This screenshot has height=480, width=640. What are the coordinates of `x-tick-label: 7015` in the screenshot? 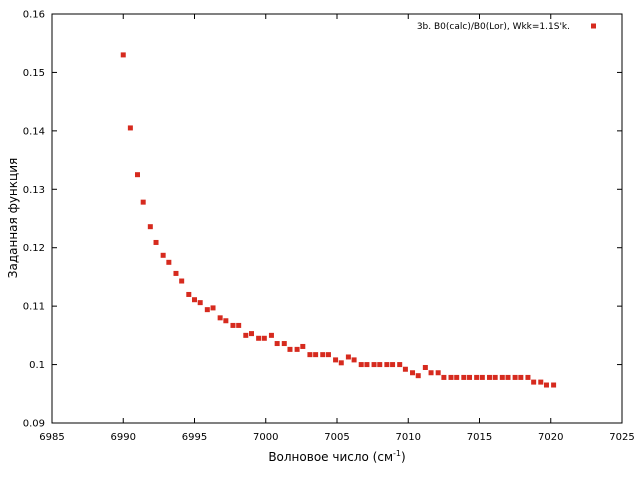 It's located at (479, 437).